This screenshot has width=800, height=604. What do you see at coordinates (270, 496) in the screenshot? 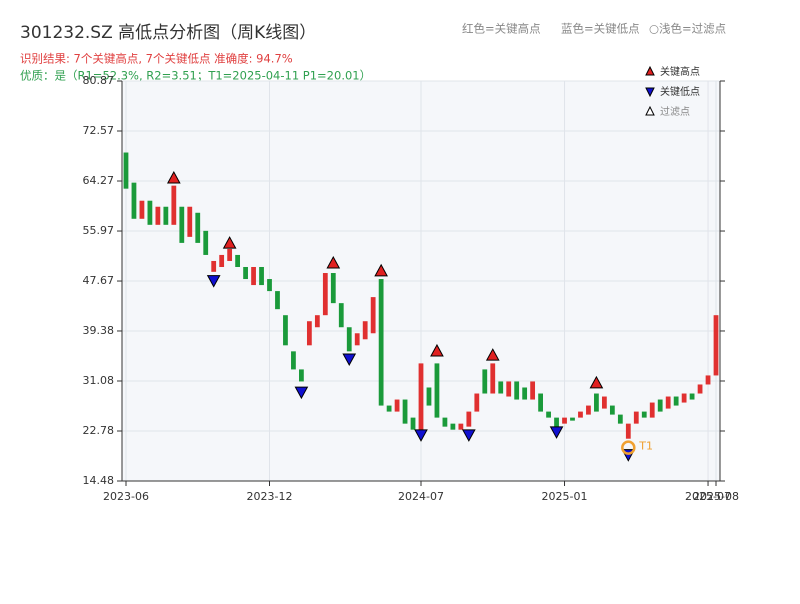
I see `x-tick-label: 2023-12` at bounding box center [270, 496].